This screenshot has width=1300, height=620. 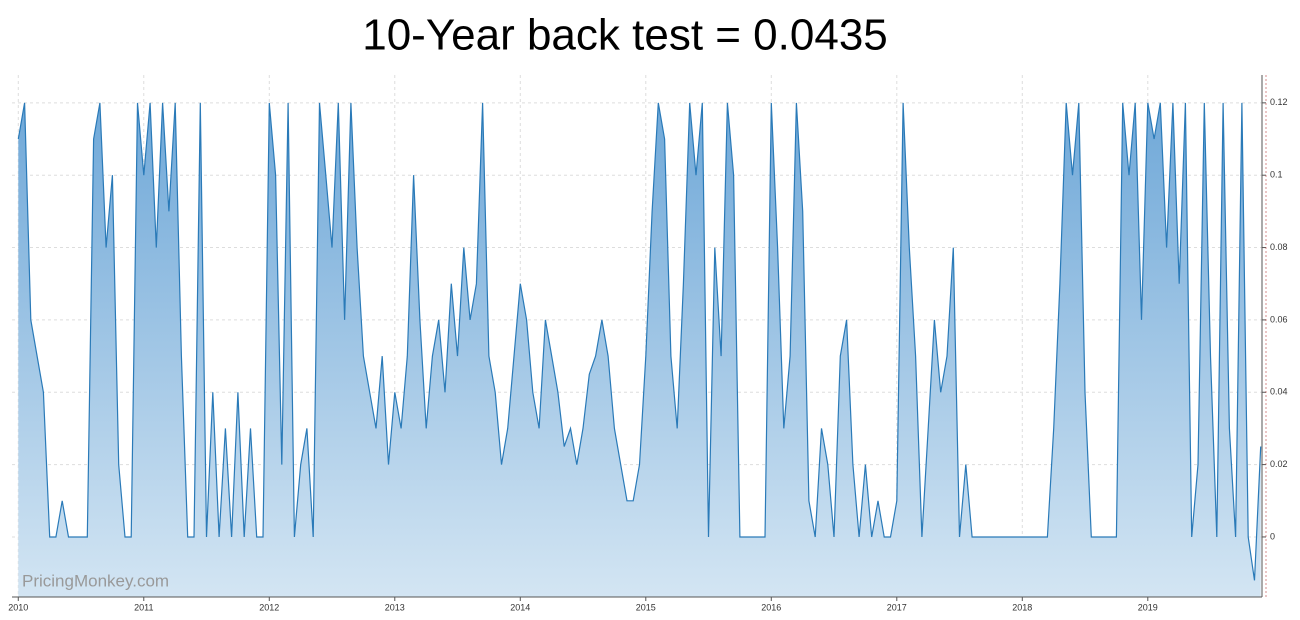 I want to click on watermark: PricingMonkey.com, so click(x=95, y=580).